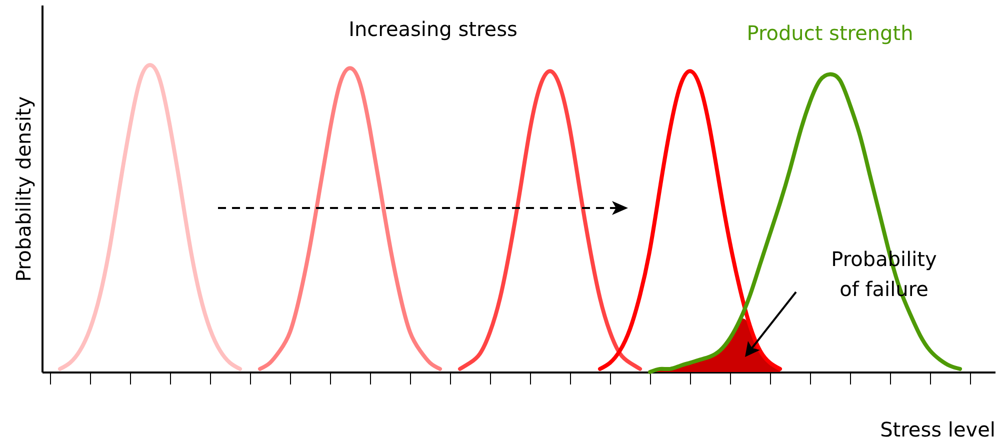 The image size is (998, 443). I want to click on y-axis-title: Probability density, so click(24, 189).